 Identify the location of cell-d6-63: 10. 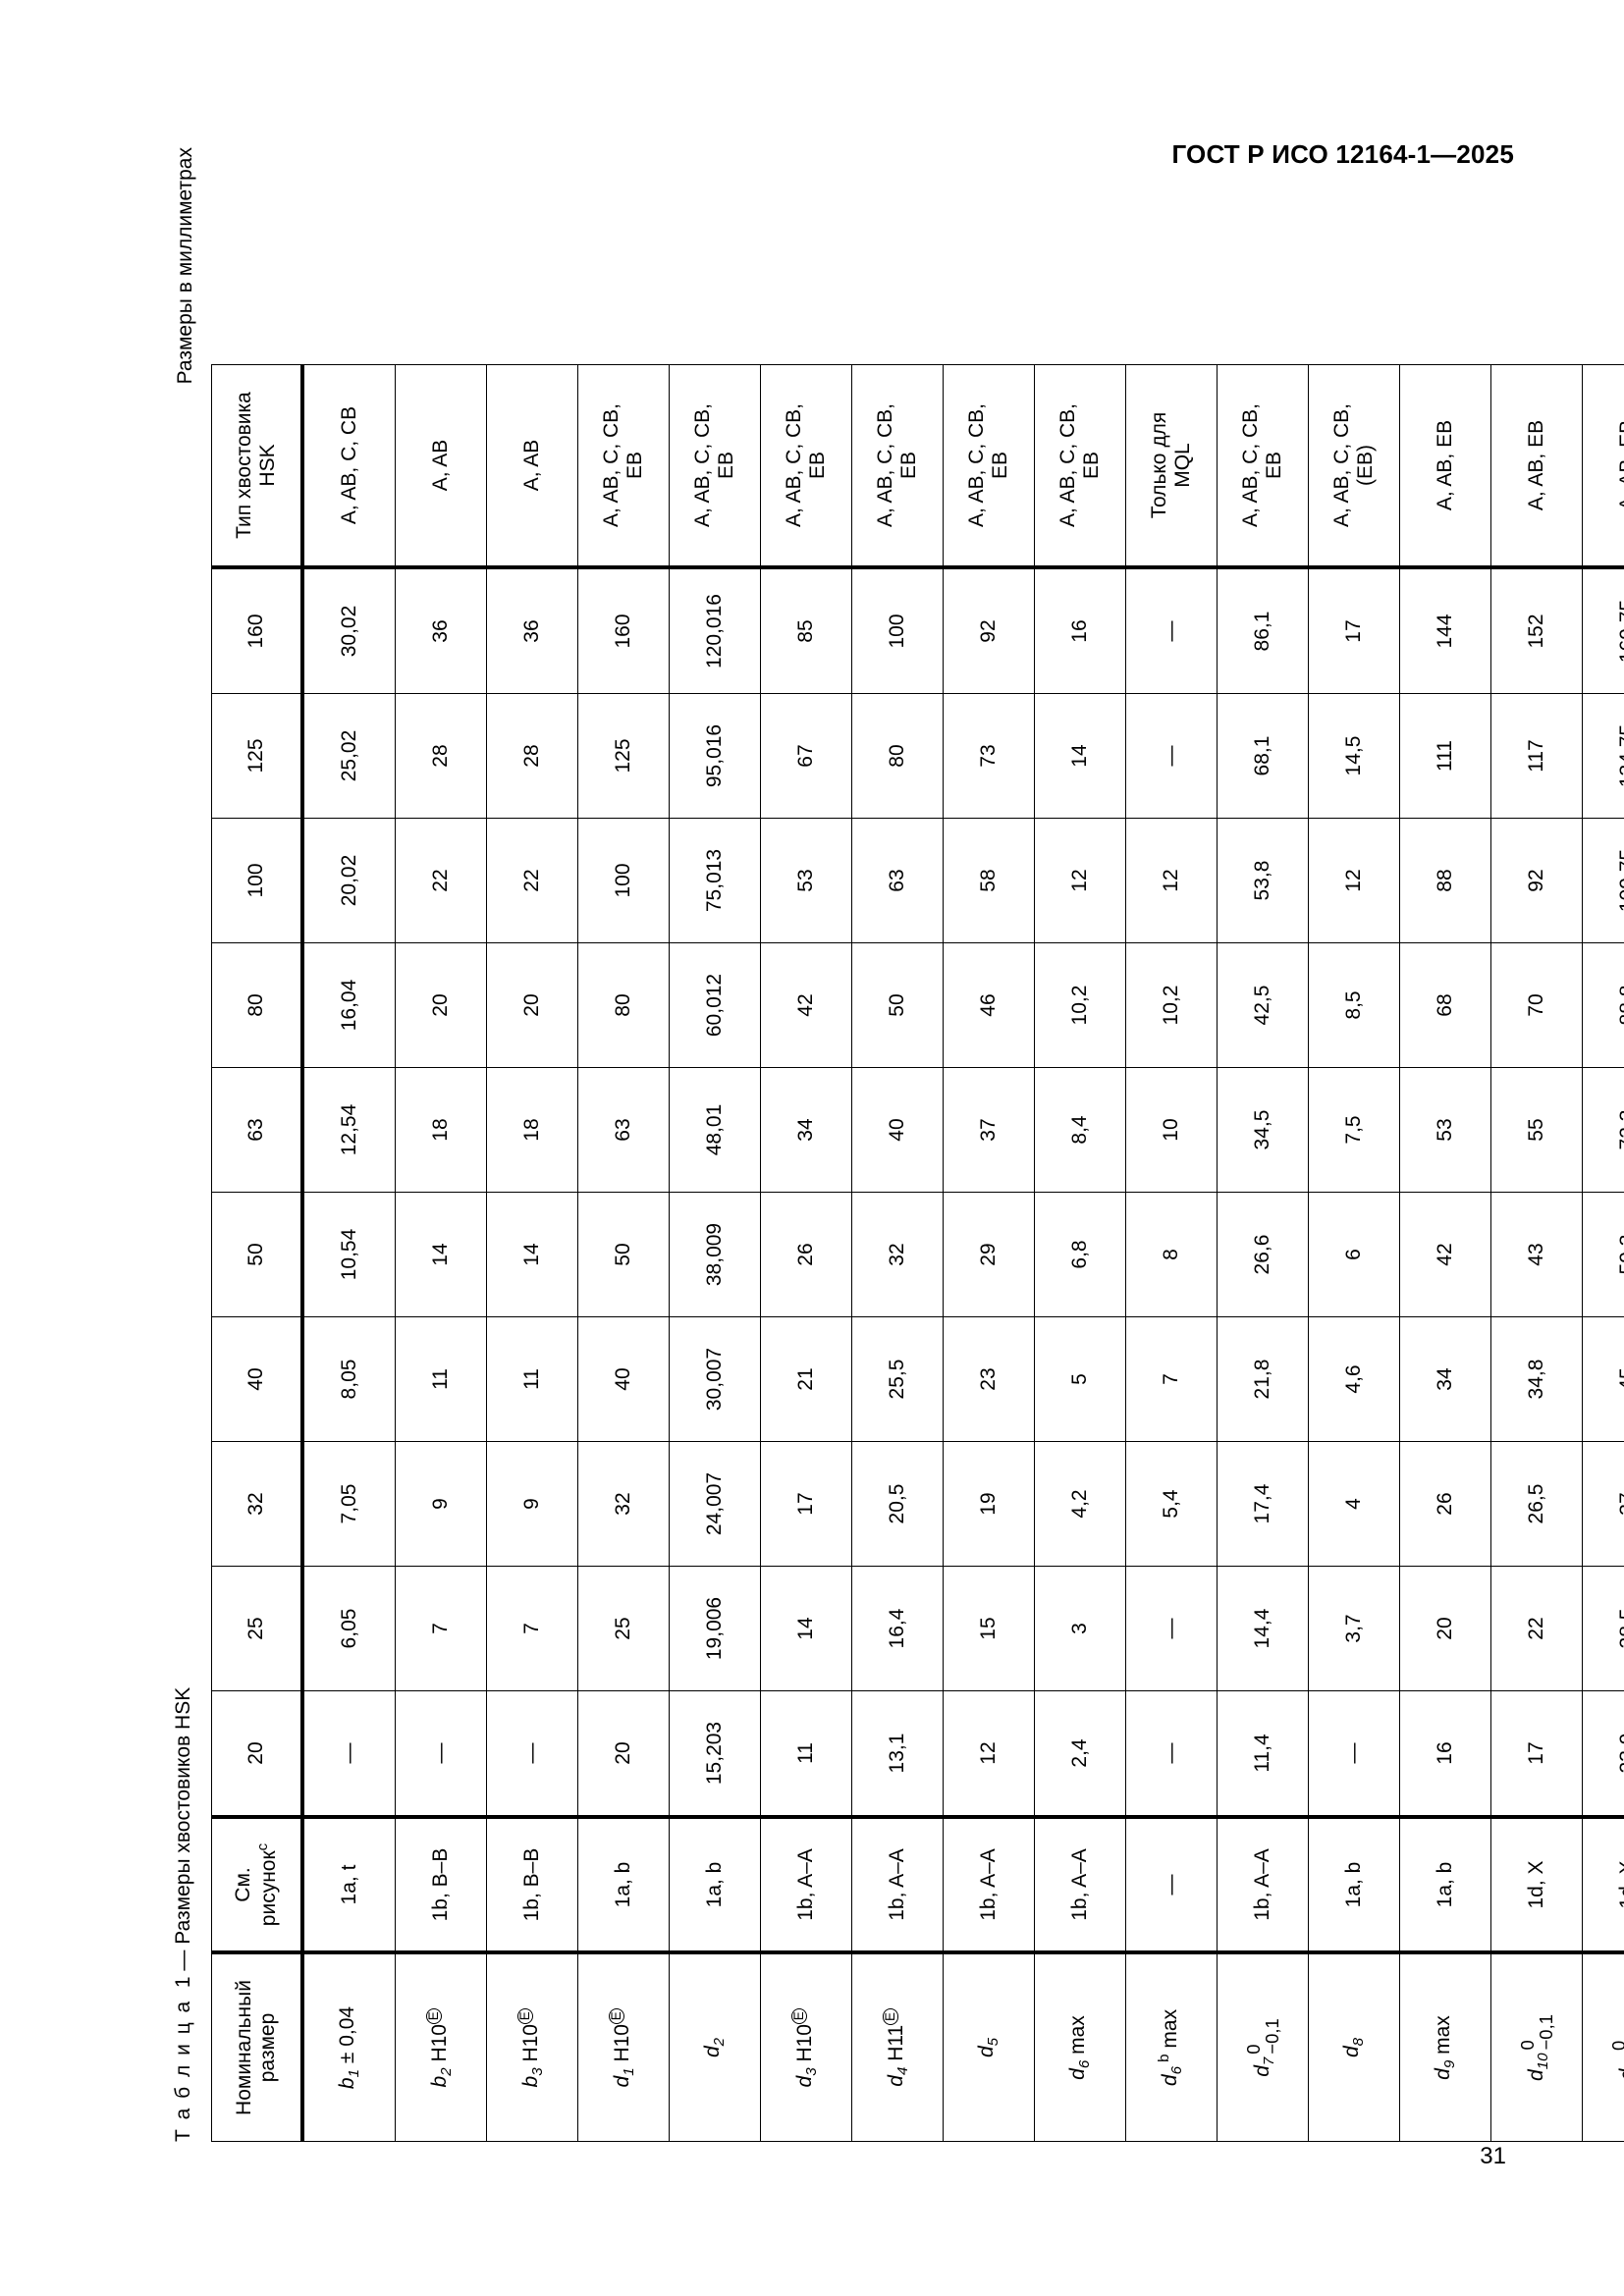
(1171, 1129).